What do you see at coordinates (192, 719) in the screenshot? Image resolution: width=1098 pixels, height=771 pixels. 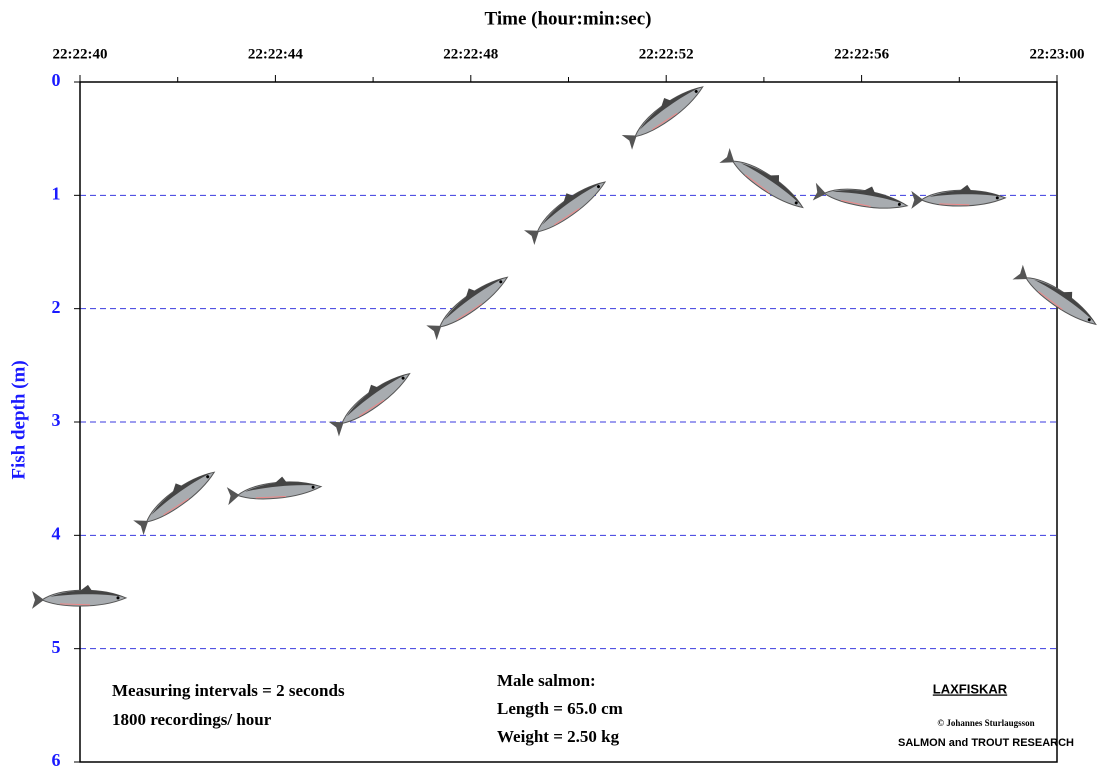 I see `annotation: 1800 recordings/ hour` at bounding box center [192, 719].